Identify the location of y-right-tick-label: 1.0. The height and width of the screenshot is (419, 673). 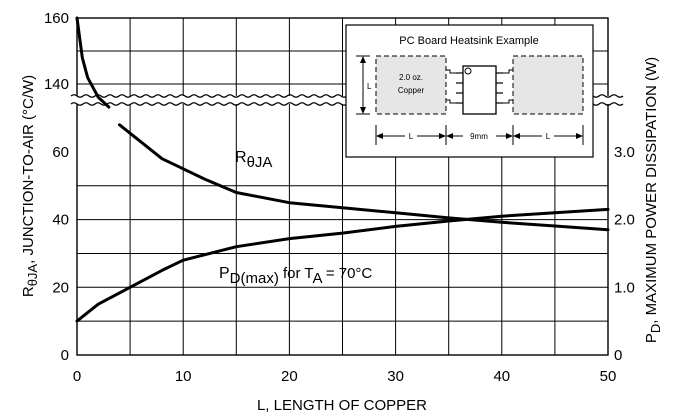
(624, 287).